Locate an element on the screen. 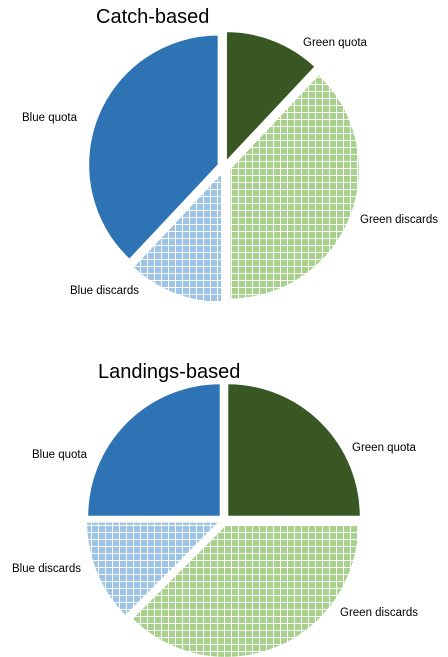 The width and height of the screenshot is (448, 657). landings-blue-quota-label: Blue quota is located at coordinates (60, 455).